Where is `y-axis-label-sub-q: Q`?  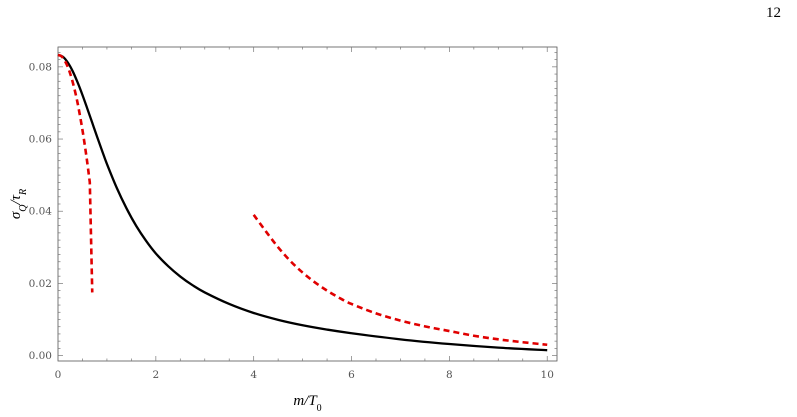 y-axis-label-sub-q: Q is located at coordinates (23, 208).